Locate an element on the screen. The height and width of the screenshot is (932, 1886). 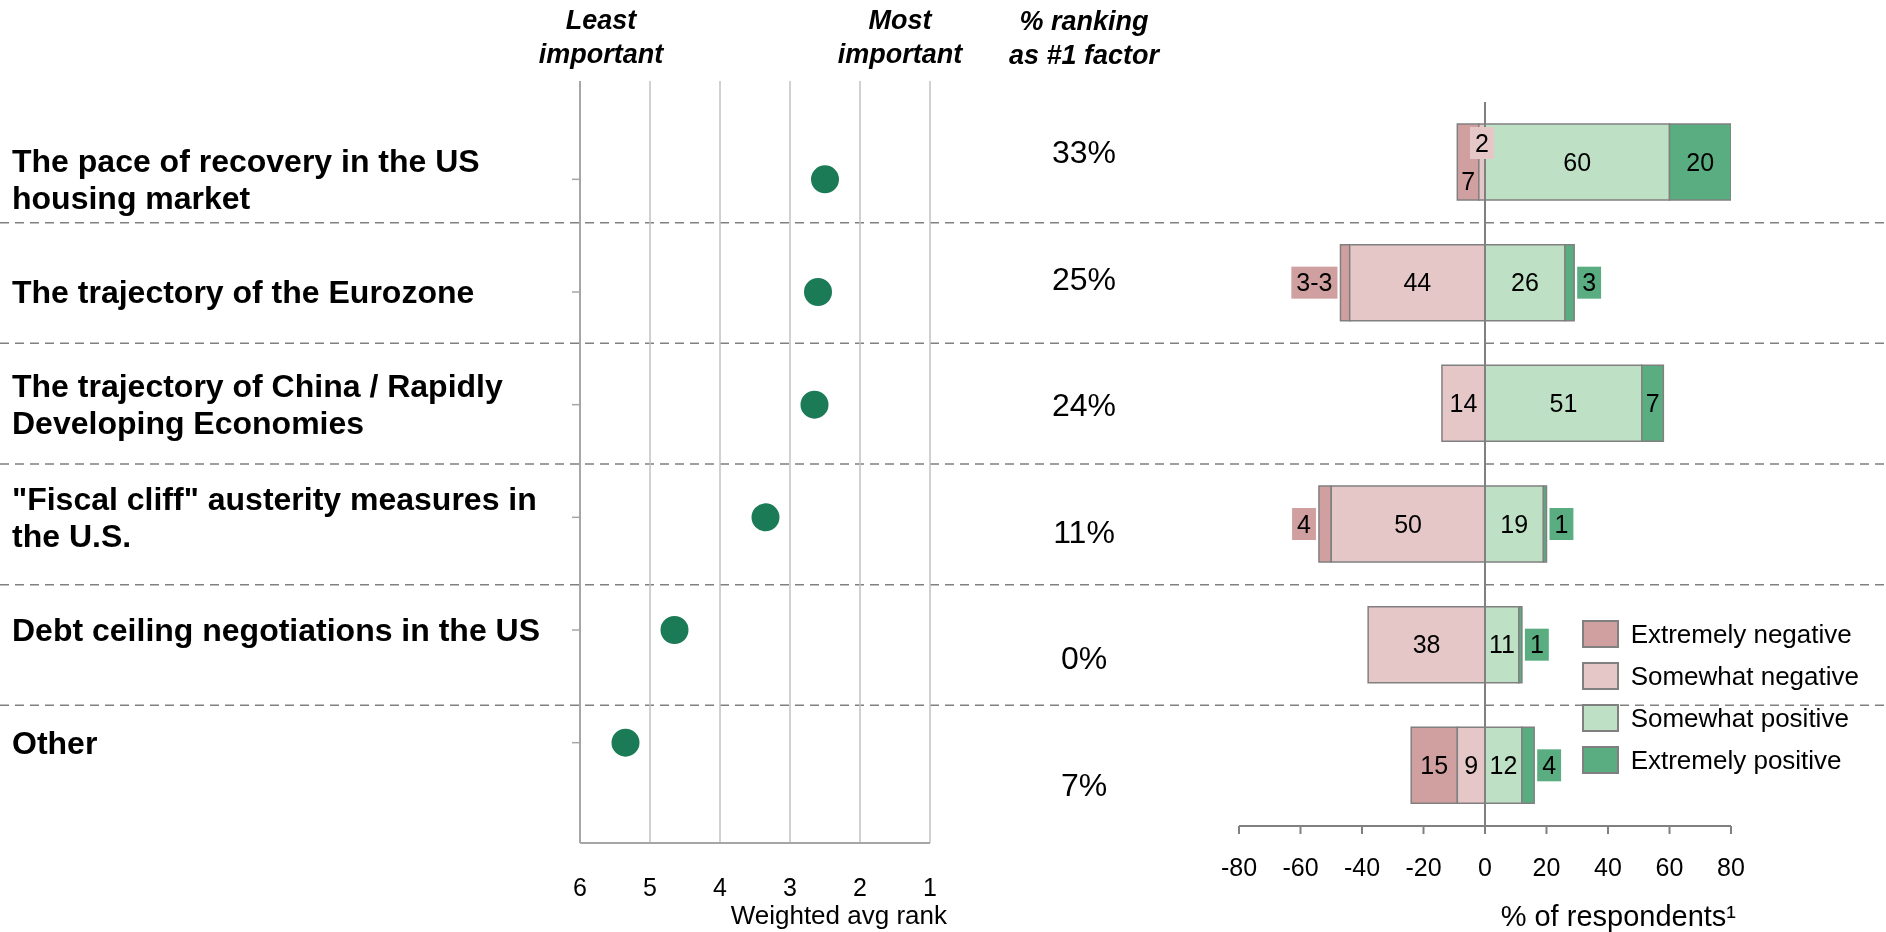
data-label: 20 is located at coordinates (1700, 161).